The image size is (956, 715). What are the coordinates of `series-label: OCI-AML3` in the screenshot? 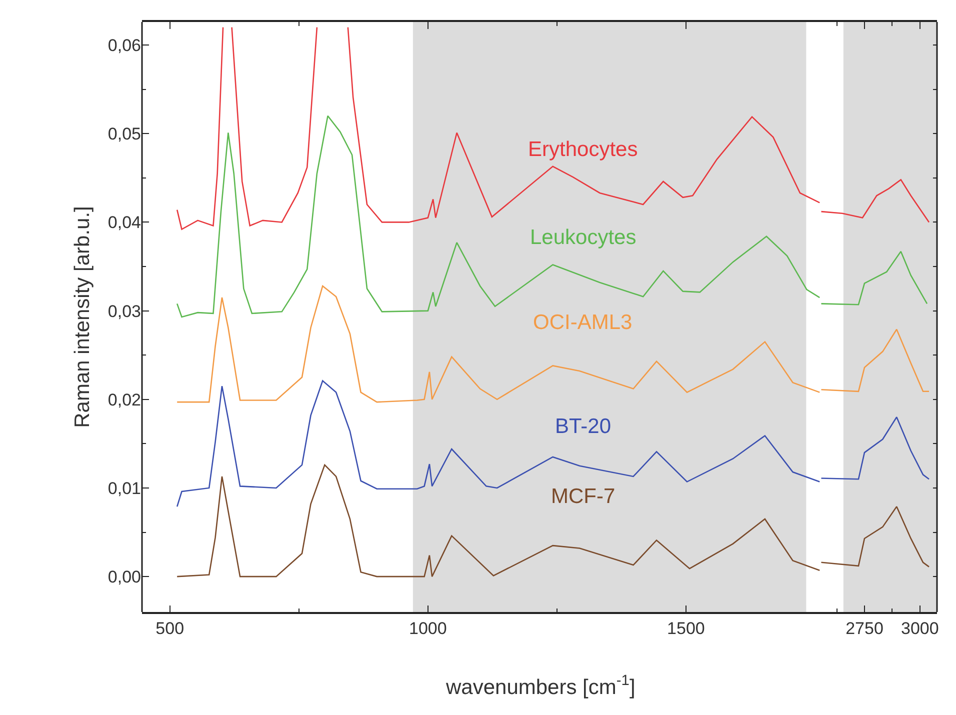 It's located at (582, 322).